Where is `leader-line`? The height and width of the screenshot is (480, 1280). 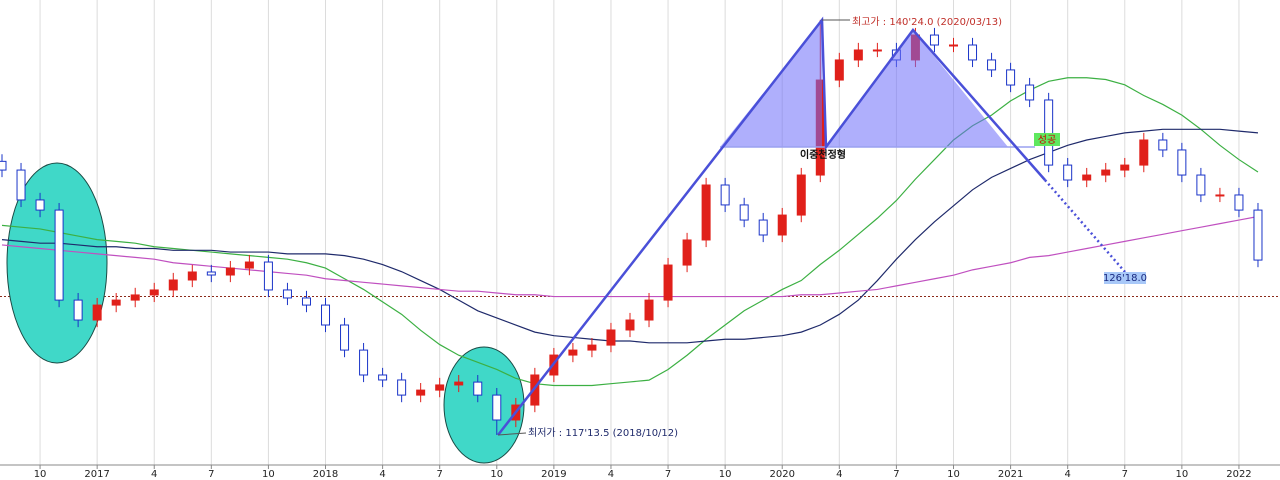 leader-line is located at coordinates (512, 434).